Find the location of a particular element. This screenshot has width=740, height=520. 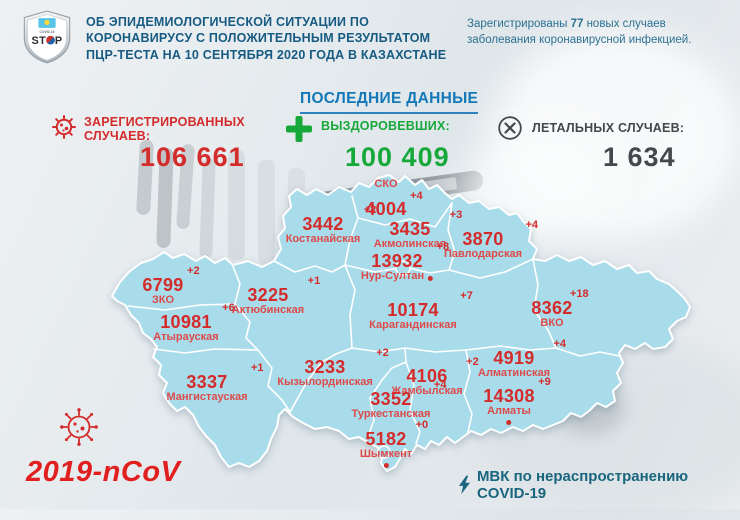

map-region-aktobe: +1 3225 Актюбинская is located at coordinates (275, 296).